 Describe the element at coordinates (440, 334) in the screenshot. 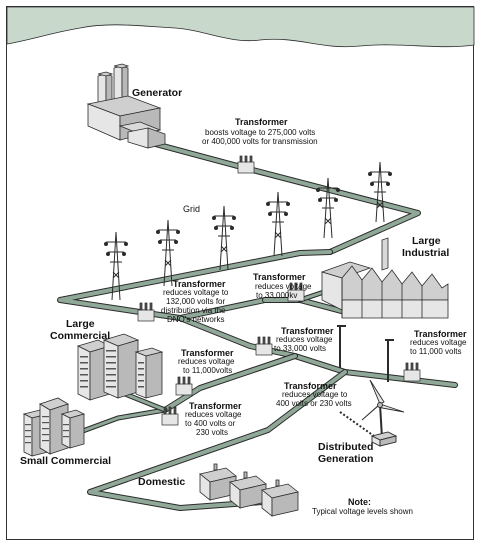

I see `label-t-11000r-title: Transformer` at that location.